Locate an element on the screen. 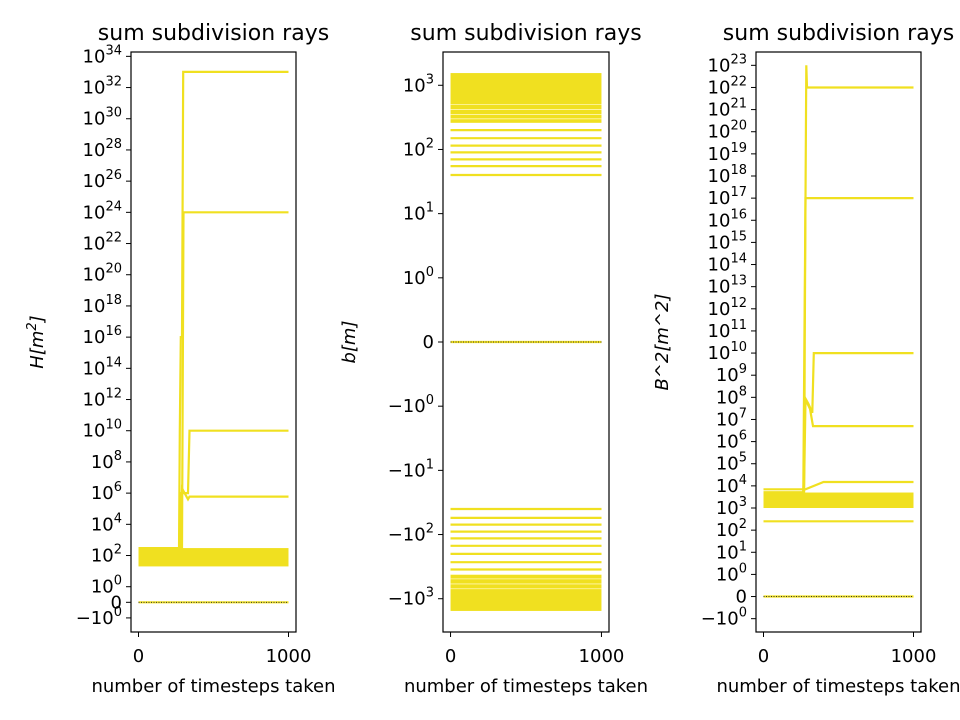  y-axis-label: H[m2] is located at coordinates (36, 341).